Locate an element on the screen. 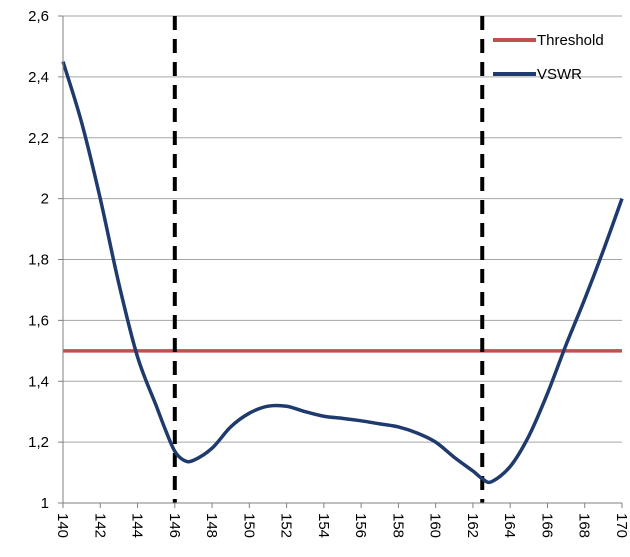  legend-label: VSWR is located at coordinates (559, 74).